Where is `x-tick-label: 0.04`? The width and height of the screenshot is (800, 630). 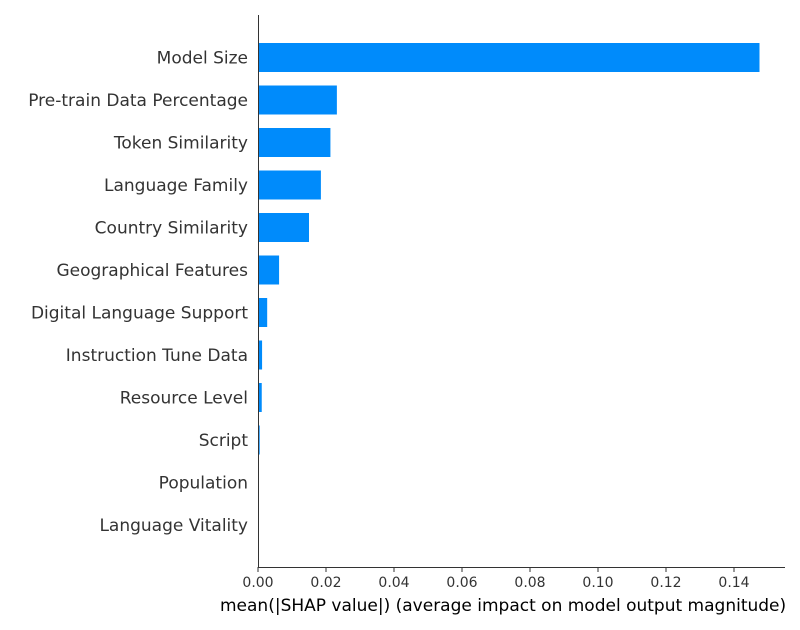
x-tick-label: 0.04 is located at coordinates (393, 583).